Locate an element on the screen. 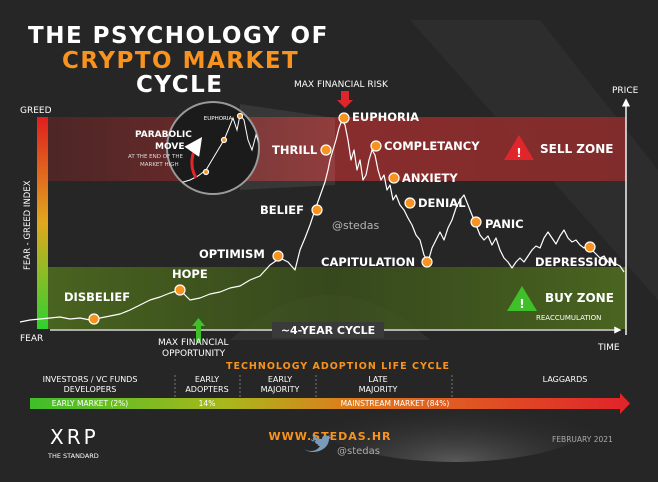 The height and width of the screenshot is (482, 658). watermark: @stedas is located at coordinates (356, 225).